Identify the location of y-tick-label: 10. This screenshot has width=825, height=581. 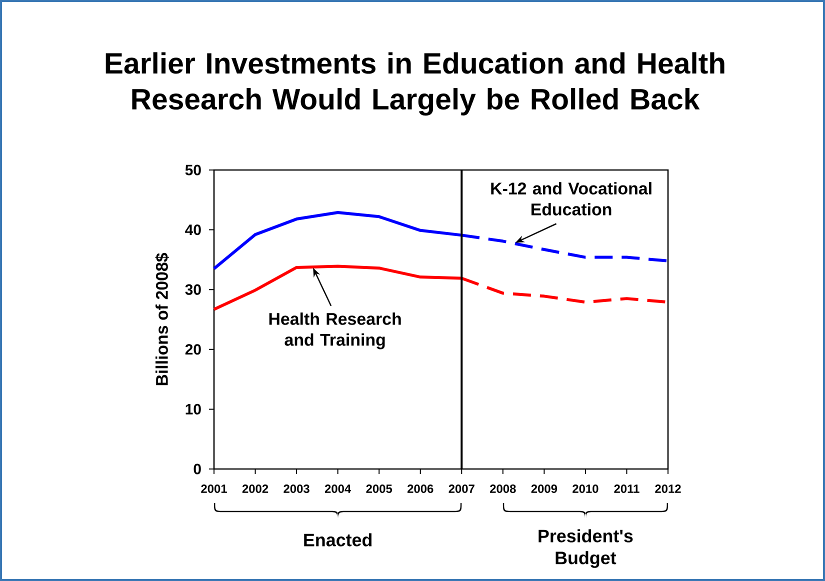
(193, 409).